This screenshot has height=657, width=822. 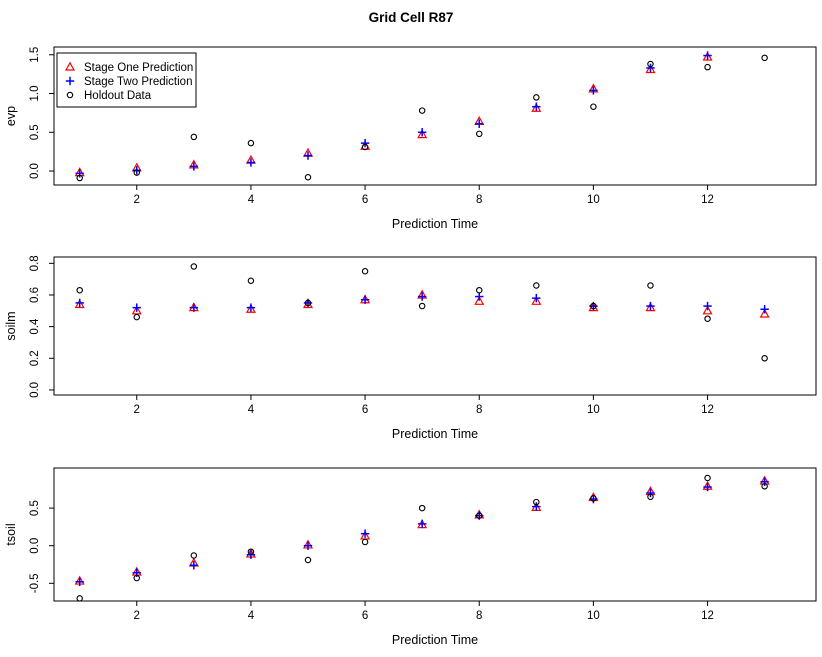 I want to click on y-axis-label: evp, so click(x=11, y=116).